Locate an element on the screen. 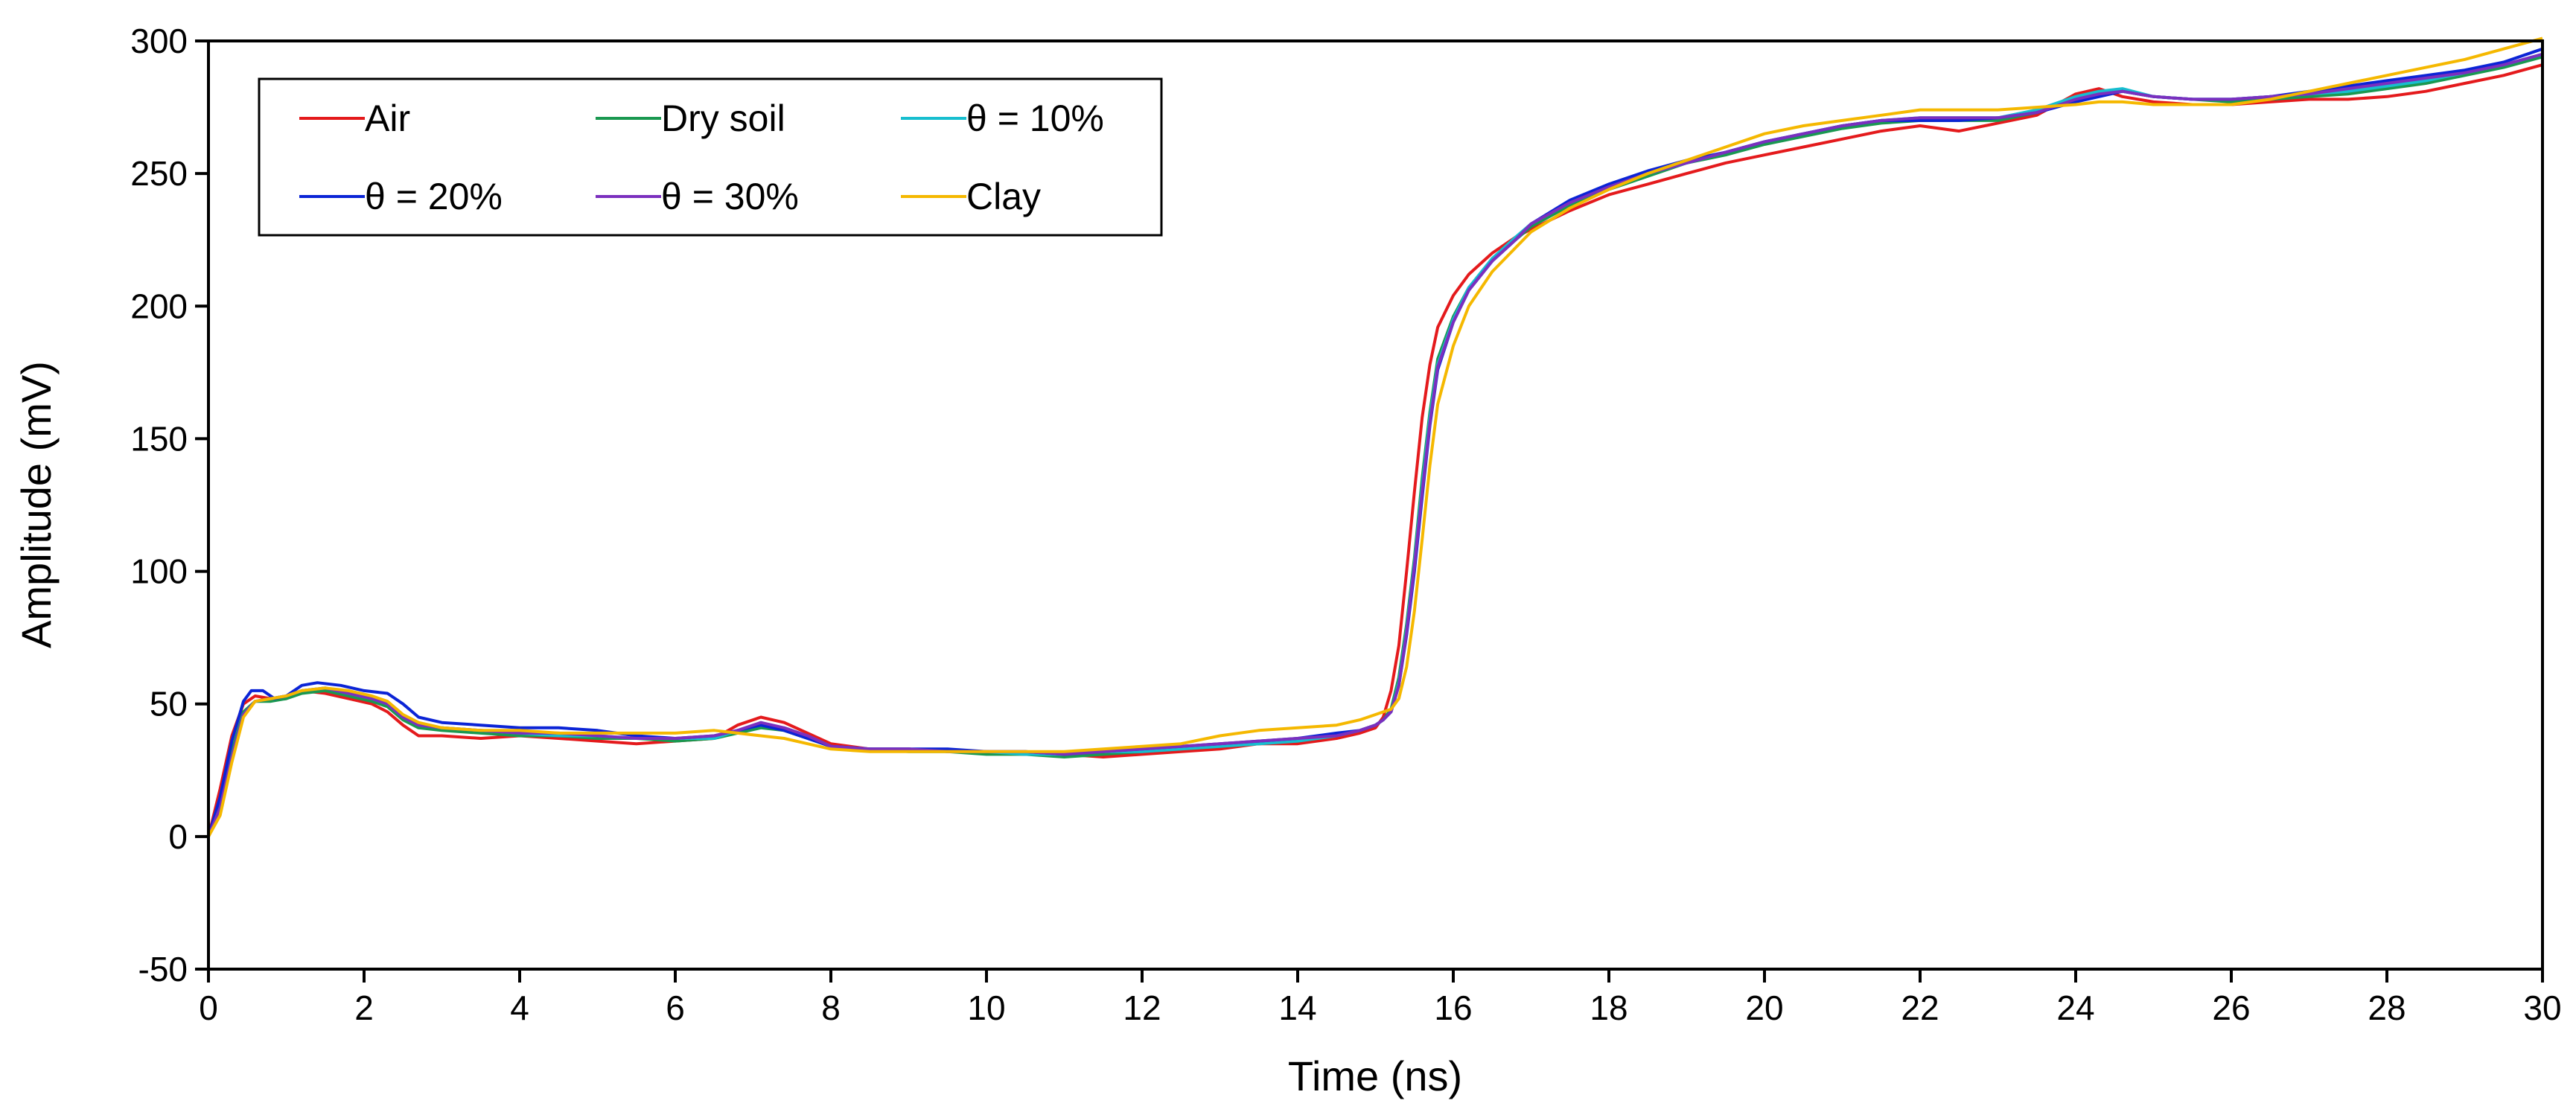  x-tick-label: 24 is located at coordinates (2075, 1008).